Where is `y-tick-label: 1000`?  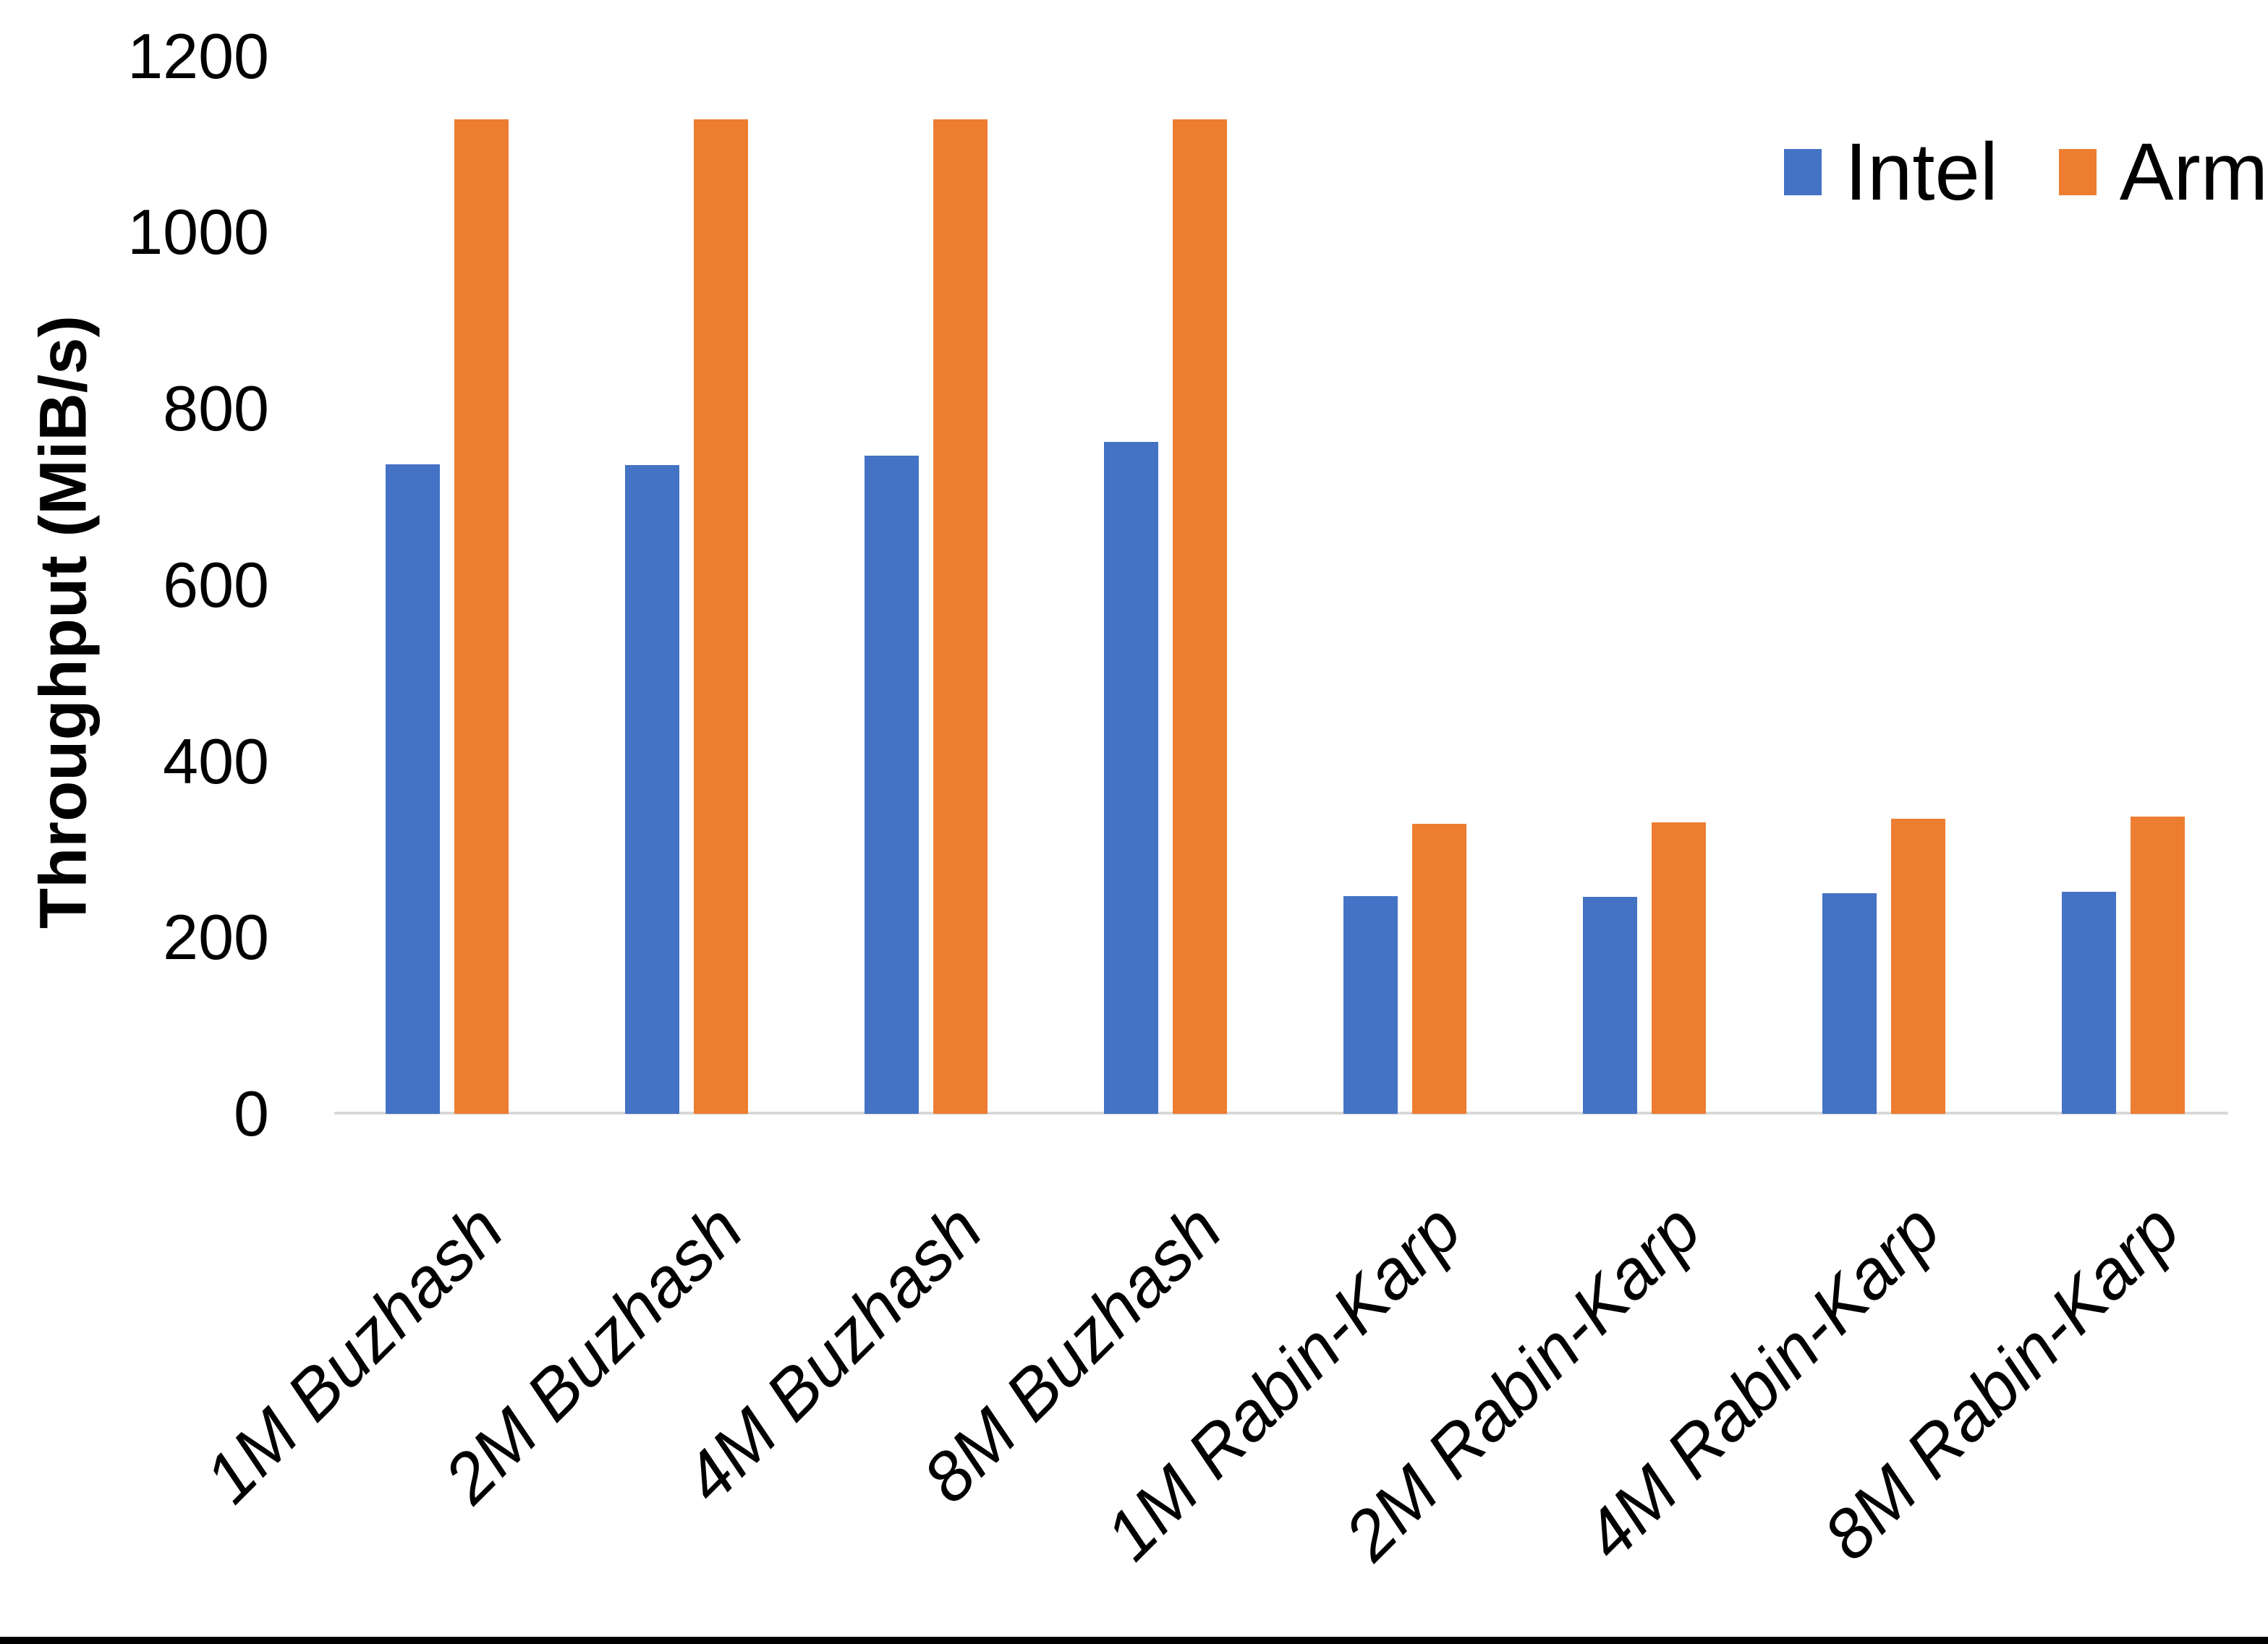 y-tick-label: 1000 is located at coordinates (198, 232).